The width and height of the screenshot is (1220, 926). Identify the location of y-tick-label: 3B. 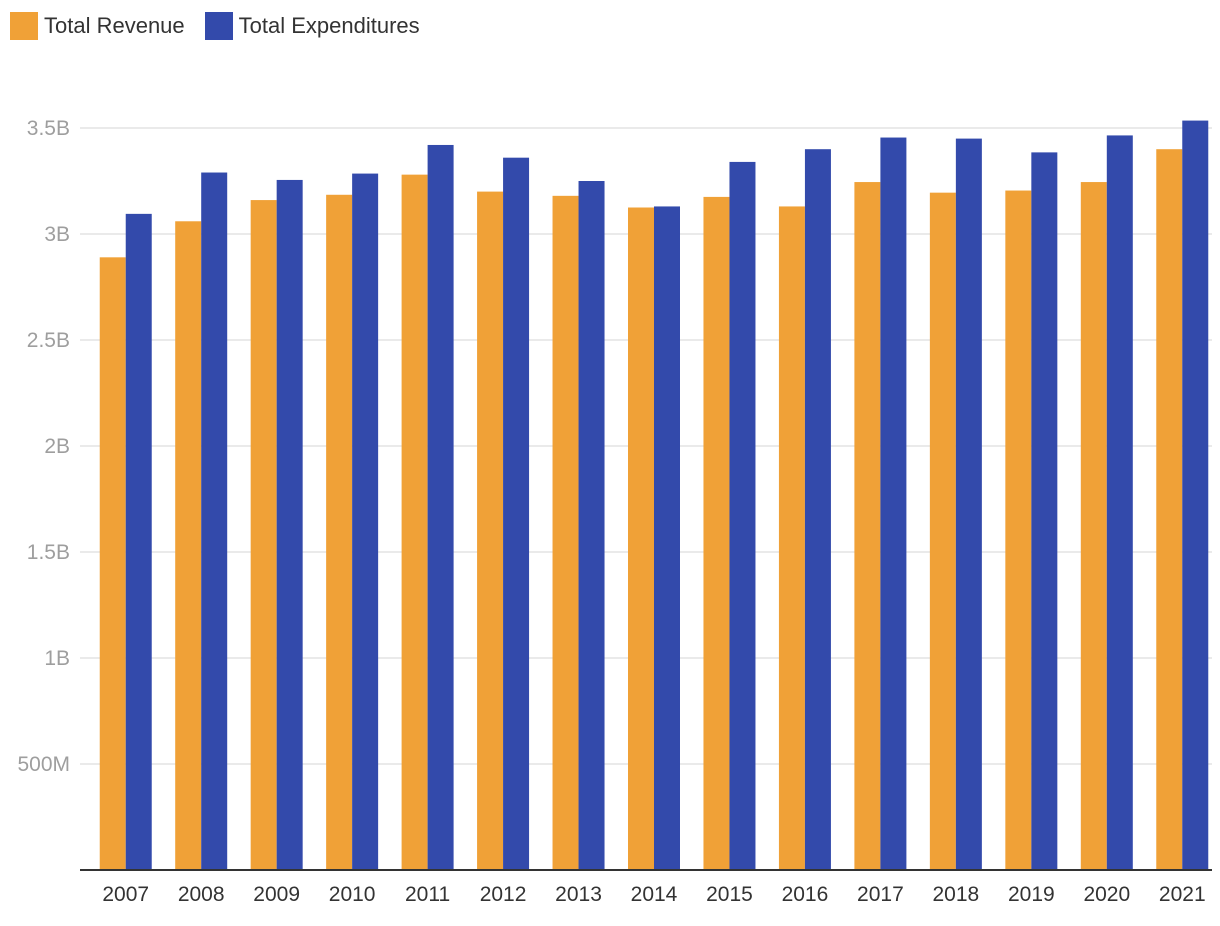
(57, 234).